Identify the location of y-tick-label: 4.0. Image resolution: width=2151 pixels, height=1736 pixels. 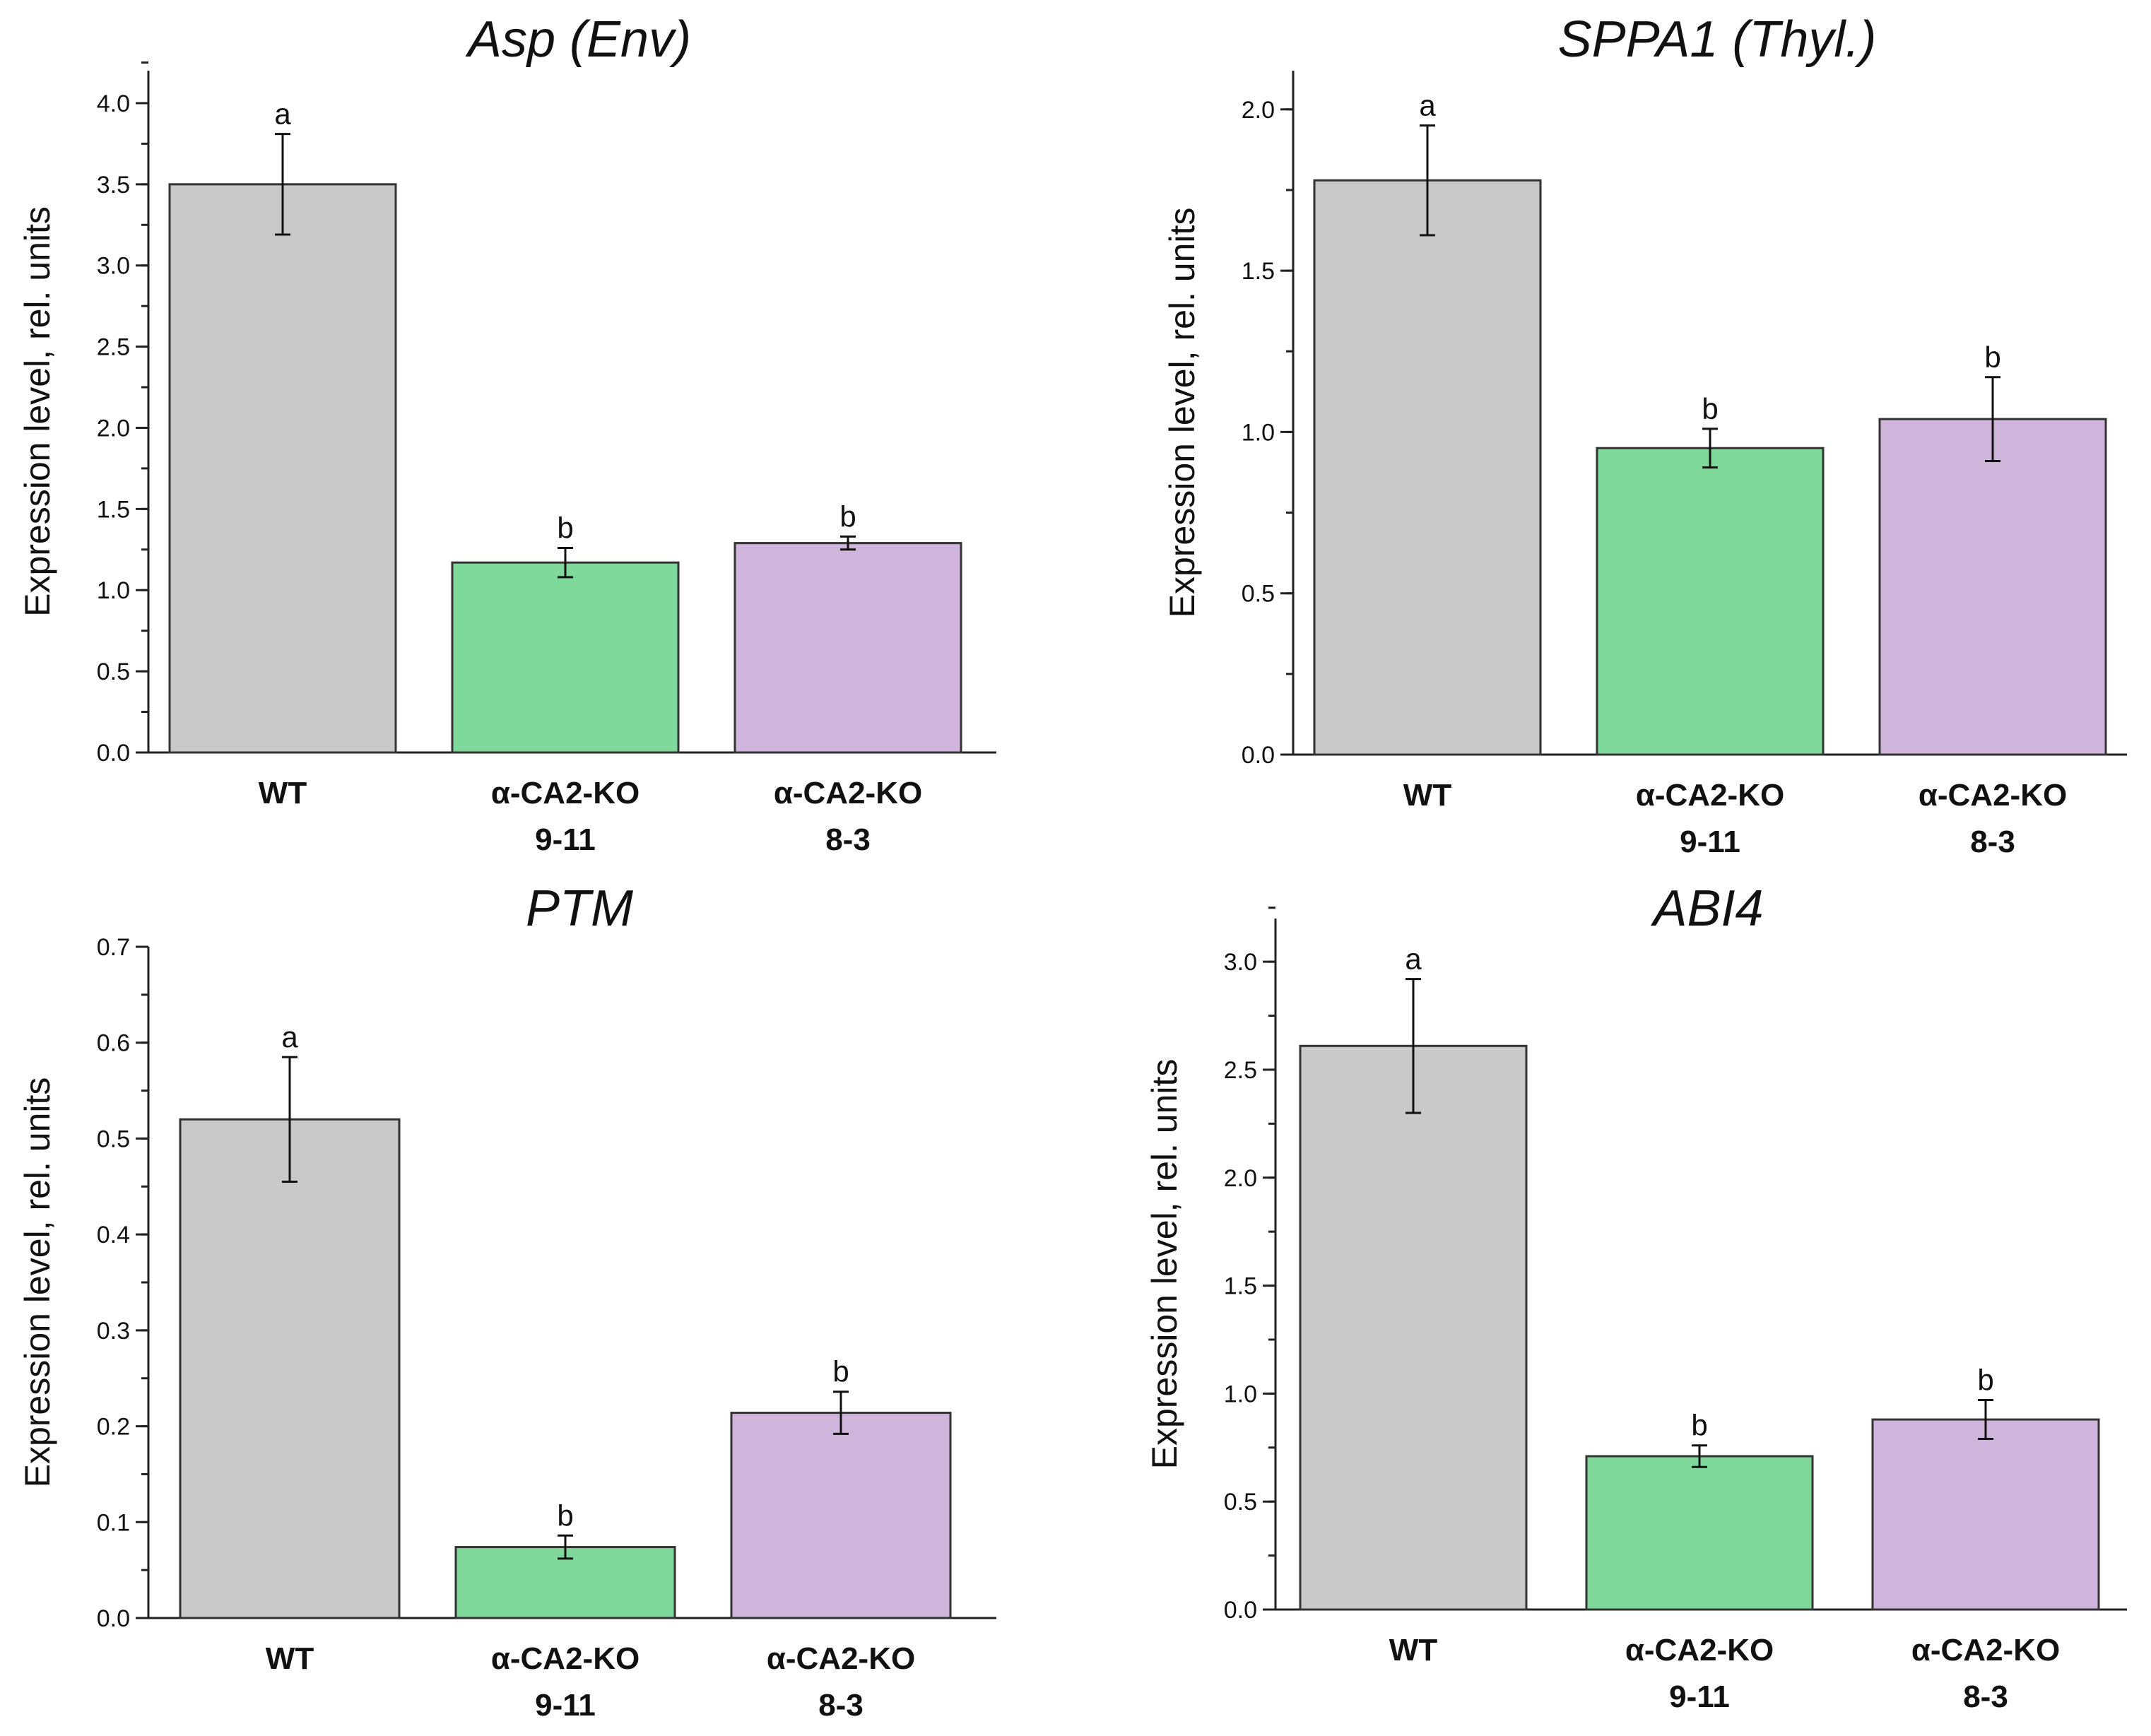
(114, 103).